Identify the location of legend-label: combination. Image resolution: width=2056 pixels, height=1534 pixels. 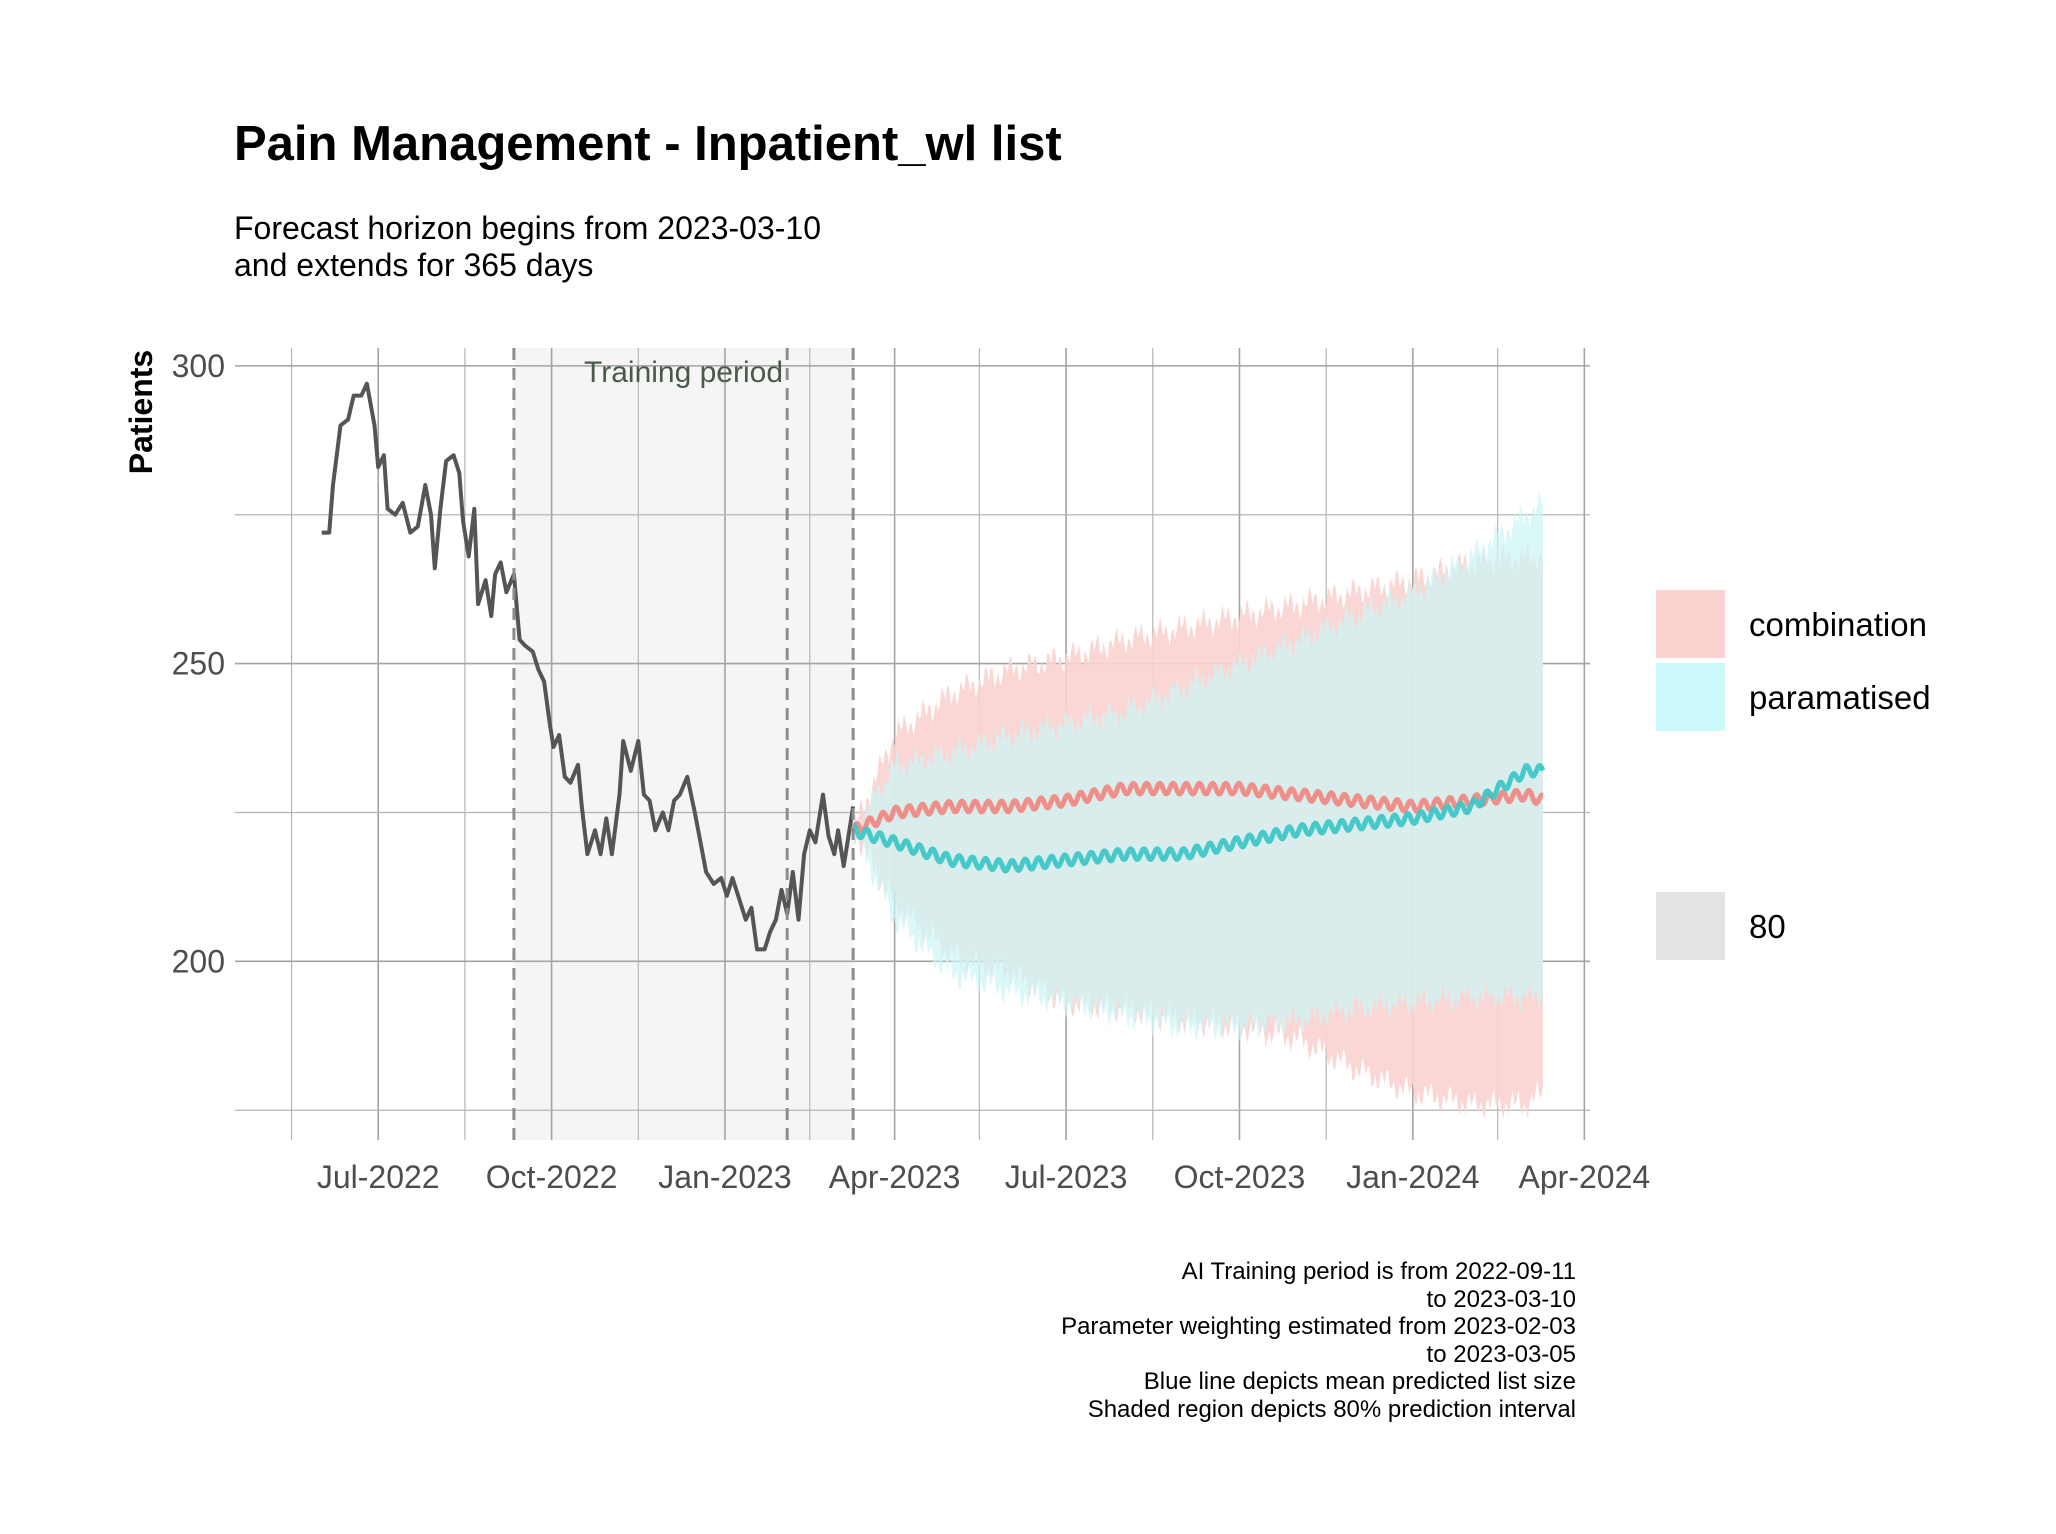
(1838, 624).